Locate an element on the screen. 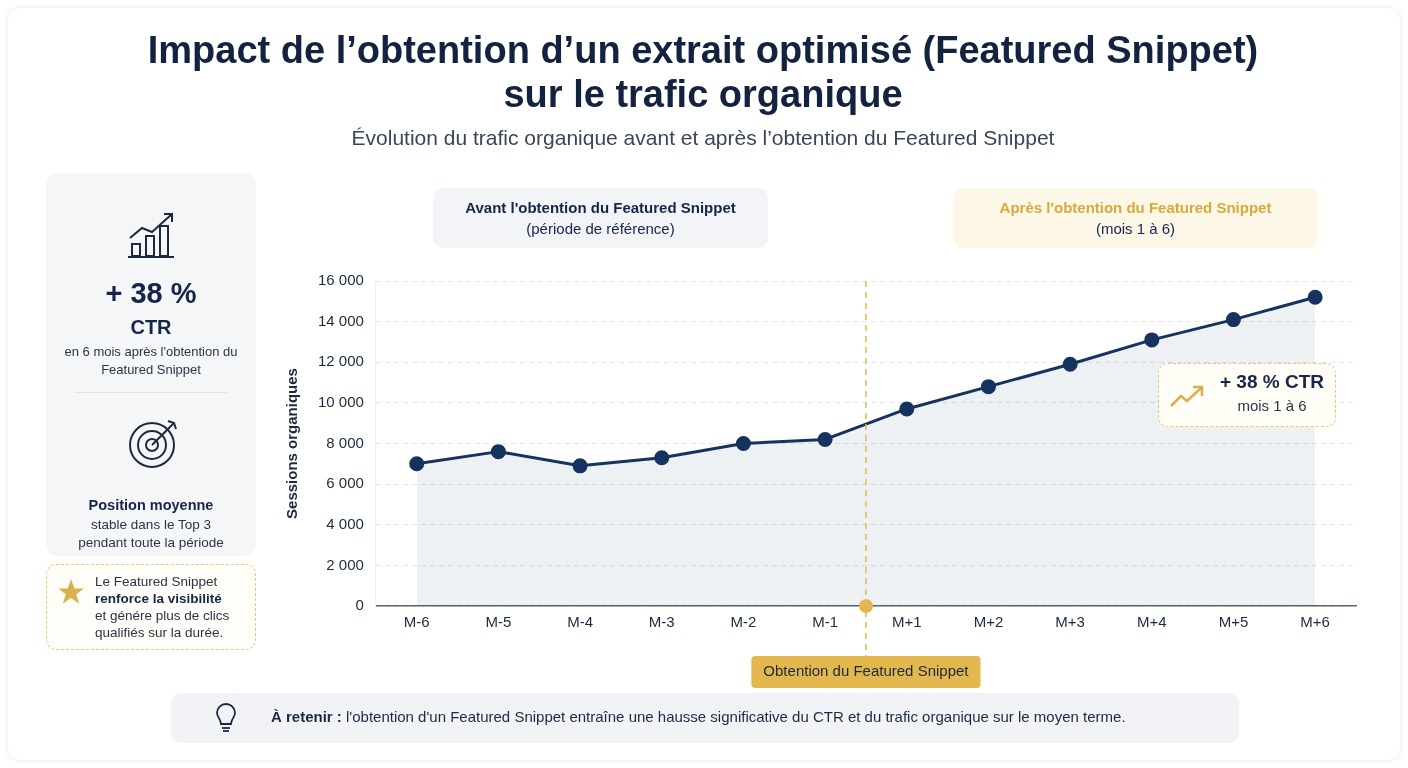 Image resolution: width=1408 pixels, height=768 pixels. text: (période de référence) is located at coordinates (600, 228).